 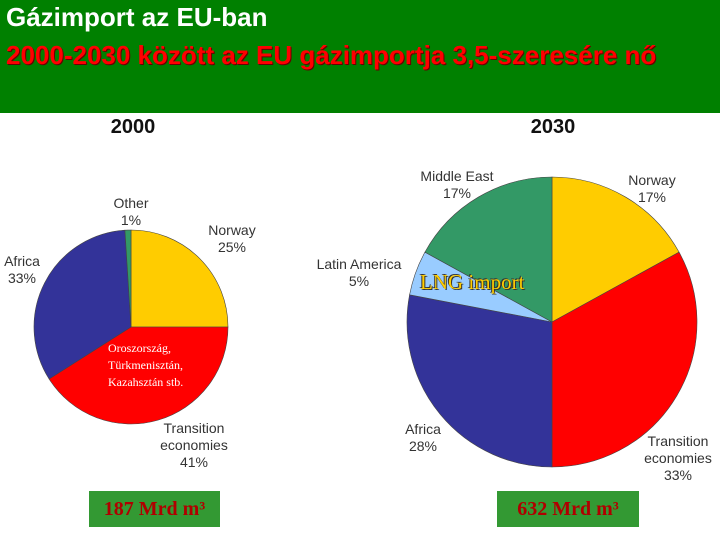 I want to click on slice-value-label: 1%, so click(x=131, y=220).